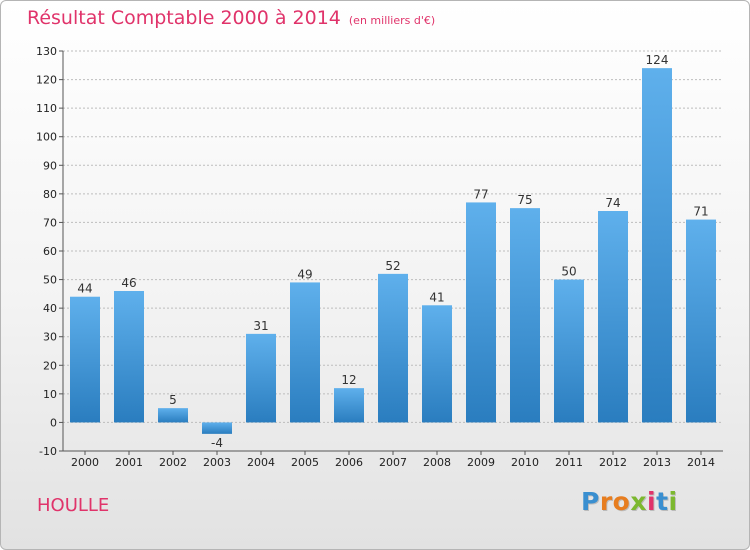 The width and height of the screenshot is (750, 550). Describe the element at coordinates (46, 51) in the screenshot. I see `y-tick-label: 130` at that location.